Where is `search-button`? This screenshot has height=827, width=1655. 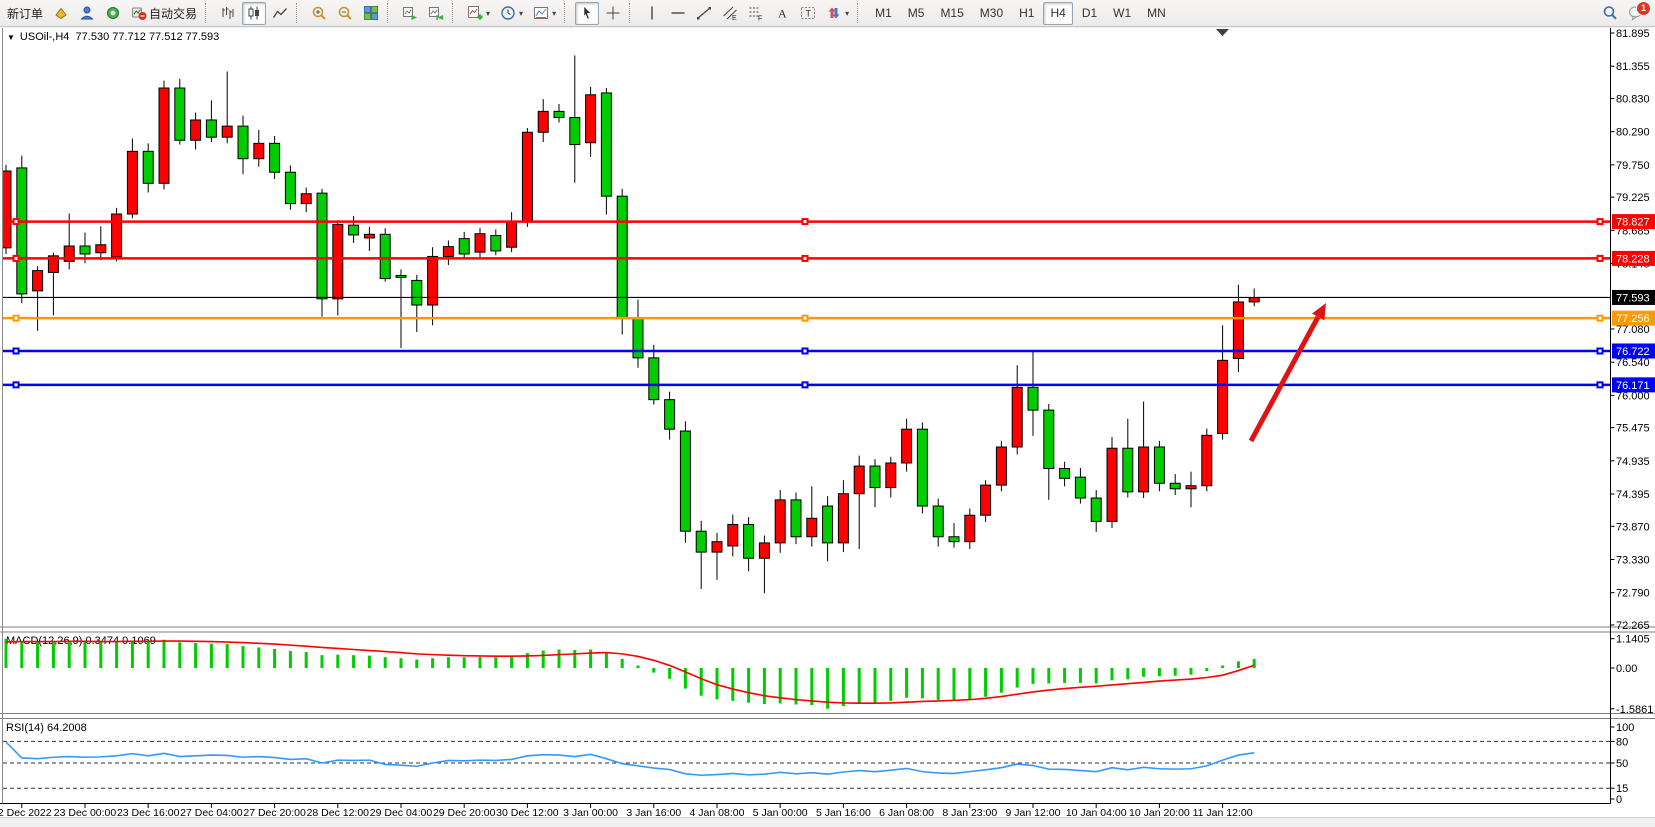
search-button is located at coordinates (1610, 13).